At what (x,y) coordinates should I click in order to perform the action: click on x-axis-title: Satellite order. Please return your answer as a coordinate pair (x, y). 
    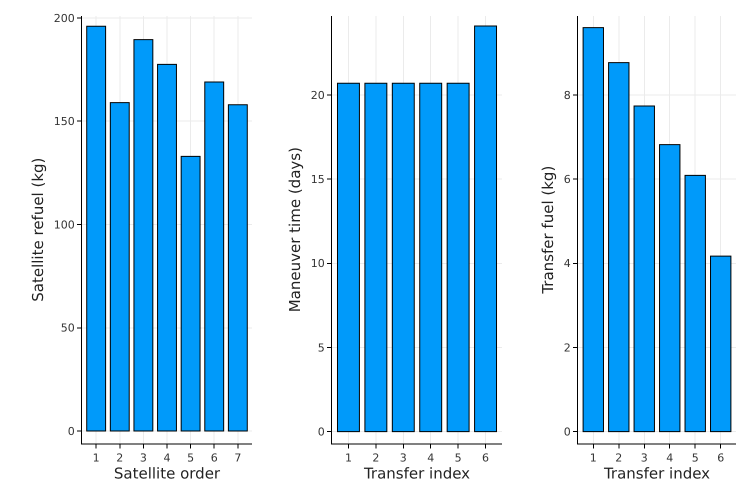
    Looking at the image, I should click on (167, 473).